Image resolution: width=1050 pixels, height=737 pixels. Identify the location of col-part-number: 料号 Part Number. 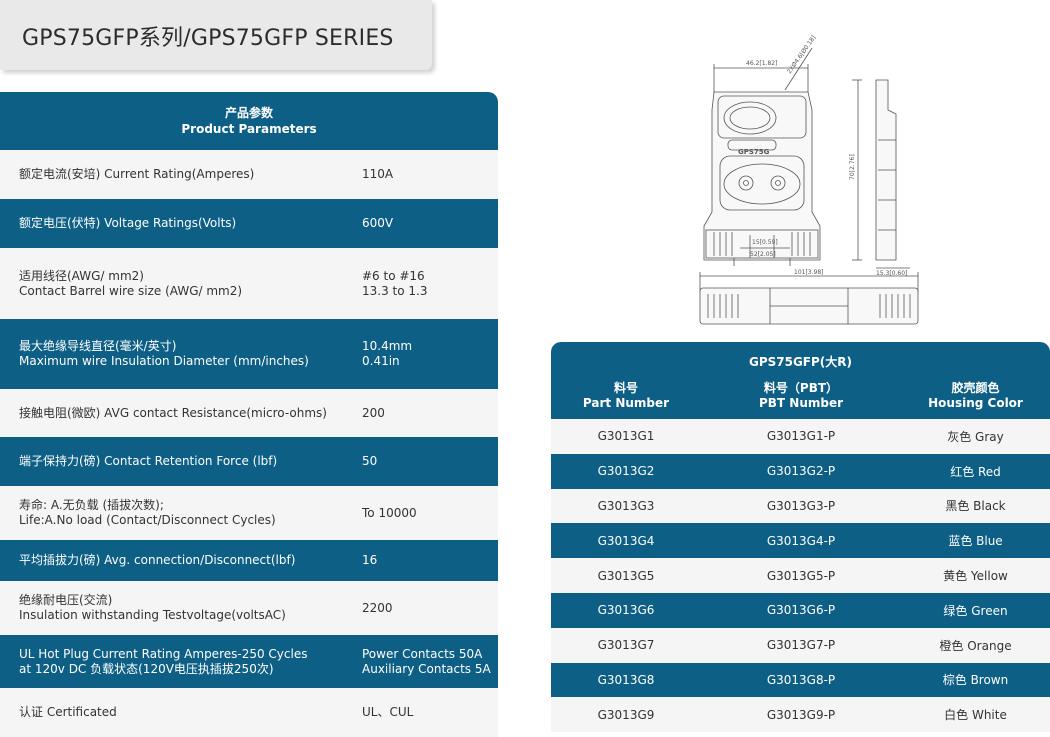
(626, 396).